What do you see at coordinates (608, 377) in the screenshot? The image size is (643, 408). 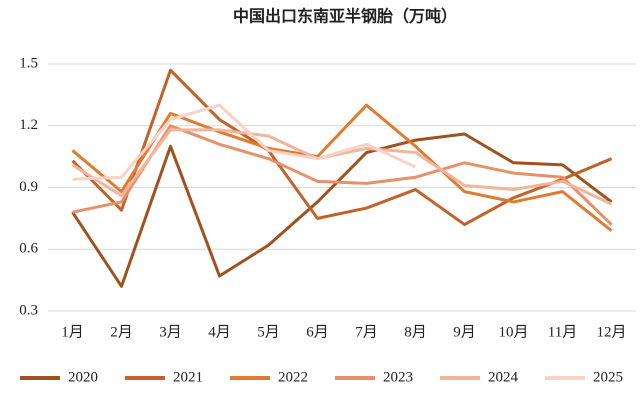 I see `legend-label: 2025` at bounding box center [608, 377].